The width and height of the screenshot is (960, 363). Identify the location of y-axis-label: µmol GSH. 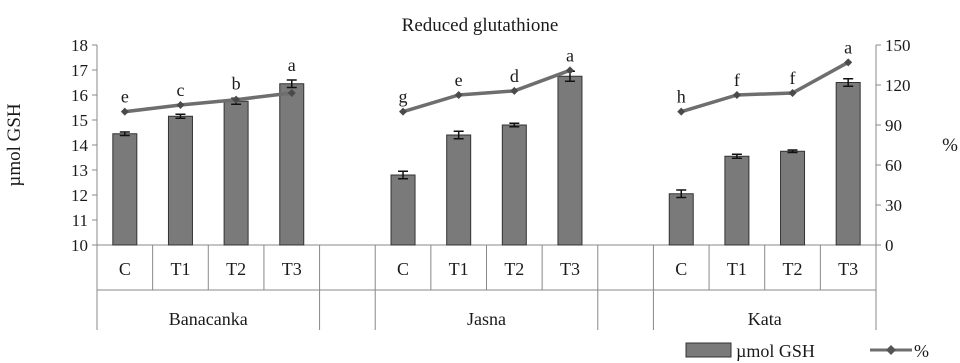
(14, 145).